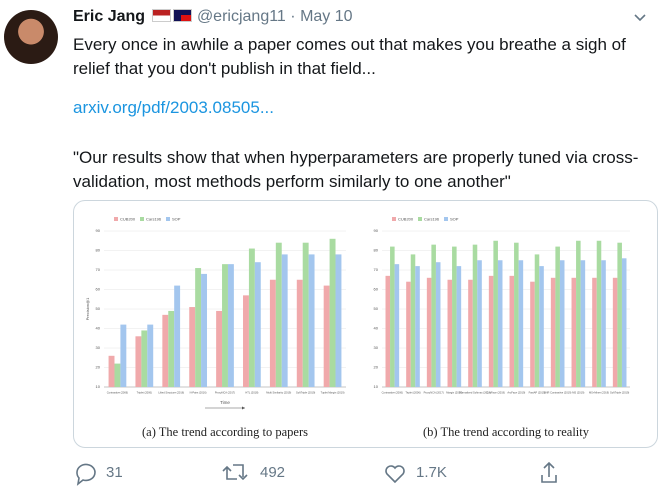  I want to click on menu-chevron, so click(640, 18).